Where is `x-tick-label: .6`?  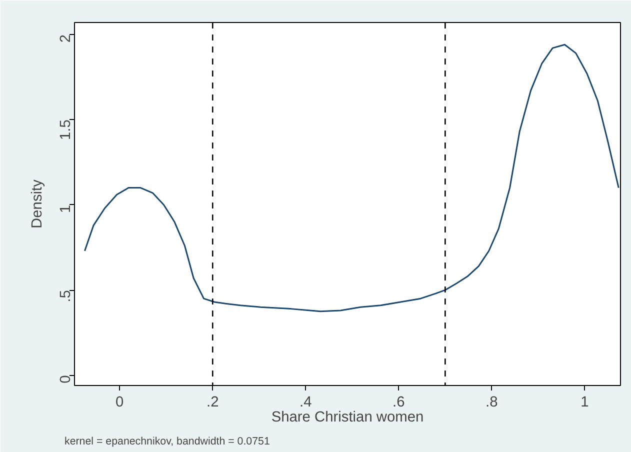
x-tick-label: .6 is located at coordinates (398, 402).